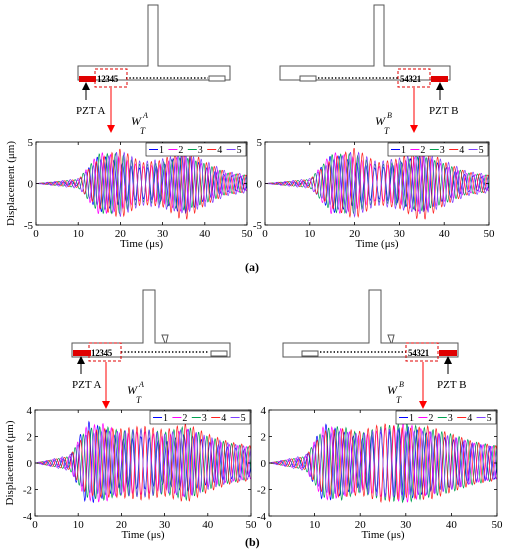 The width and height of the screenshot is (509, 550). Describe the element at coordinates (252, 542) in the screenshot. I see `panel-label-b: (b)` at that location.